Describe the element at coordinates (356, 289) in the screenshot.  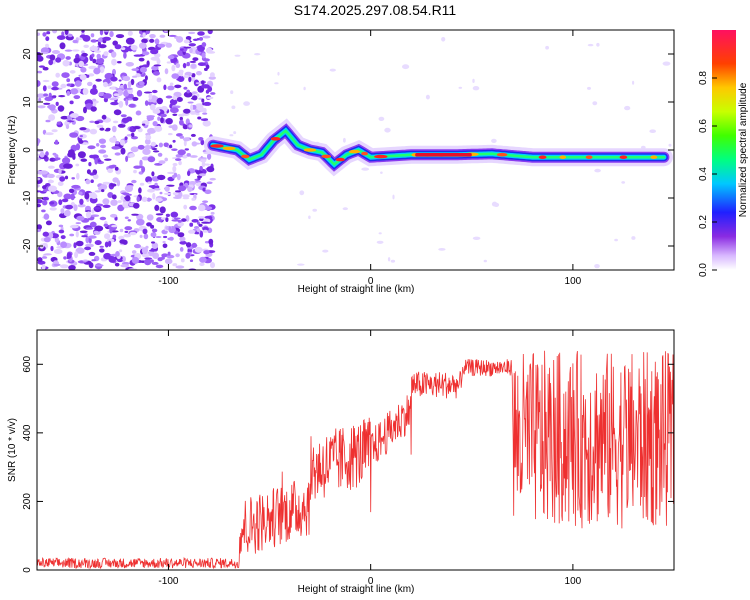
I see `spectrogram-xlabel: Height of straight line (km)` at that location.